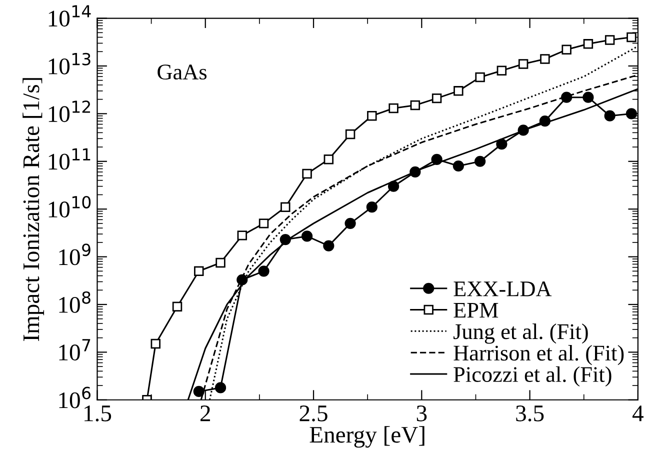 The image size is (657, 457). I want to click on x-tick-label: 3.5, so click(530, 413).